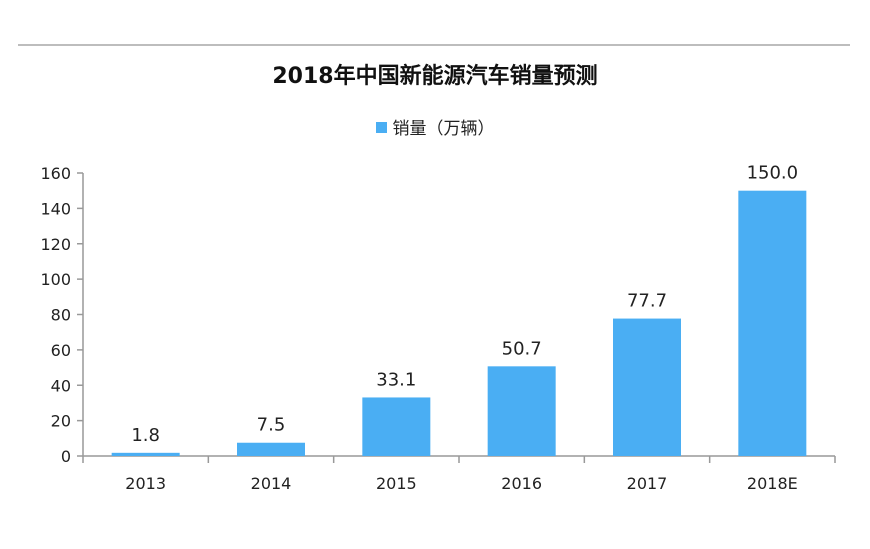 Image resolution: width=870 pixels, height=549 pixels. I want to click on legend: 销量（万辆）, so click(435, 126).